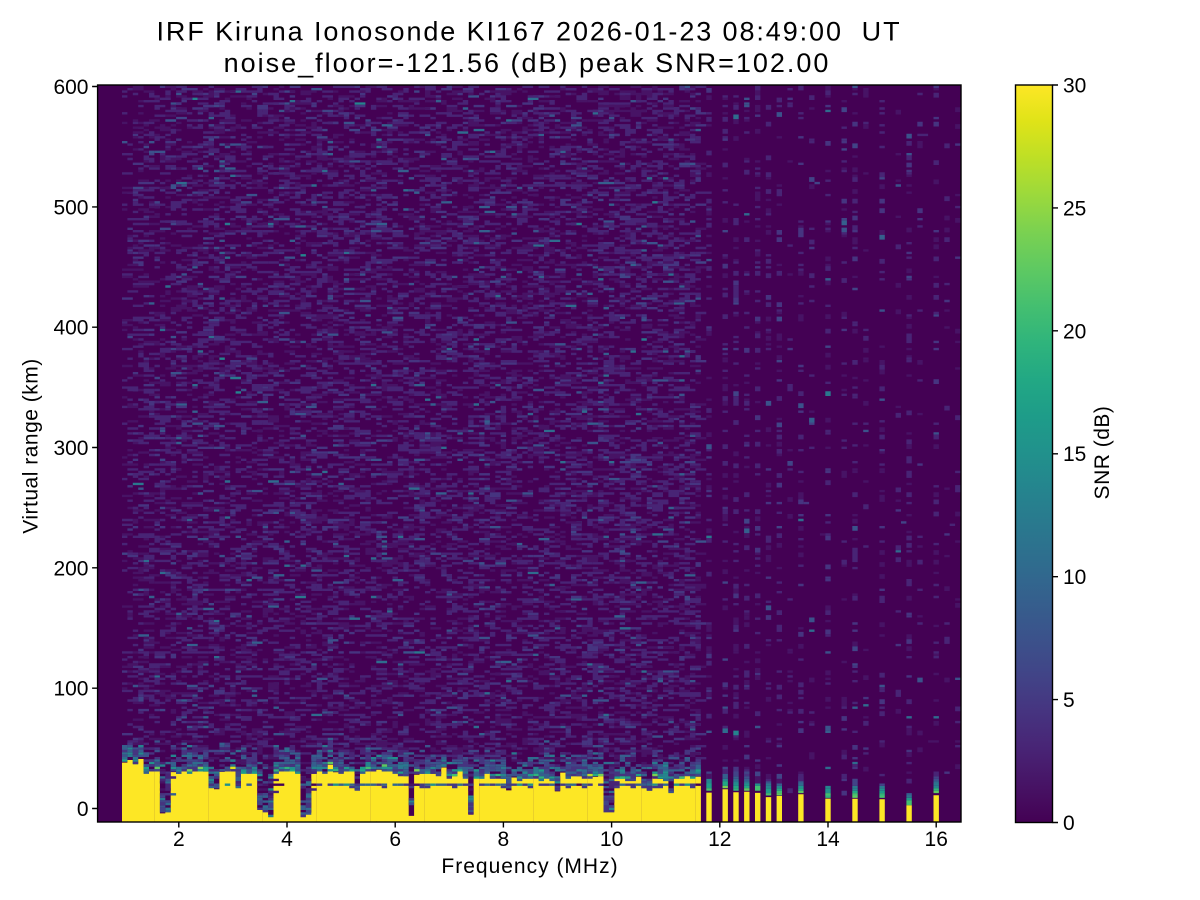 This screenshot has height=900, width=1200. Describe the element at coordinates (1069, 700) in the screenshot. I see `svg-text: 5` at that location.